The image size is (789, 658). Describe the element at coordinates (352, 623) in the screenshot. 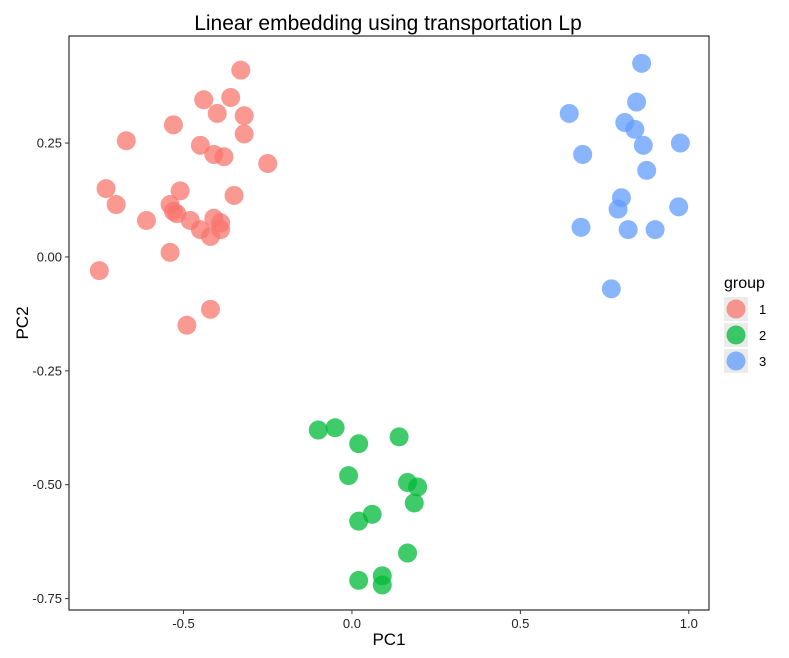

I see `x-tick-label: 0.0` at that location.